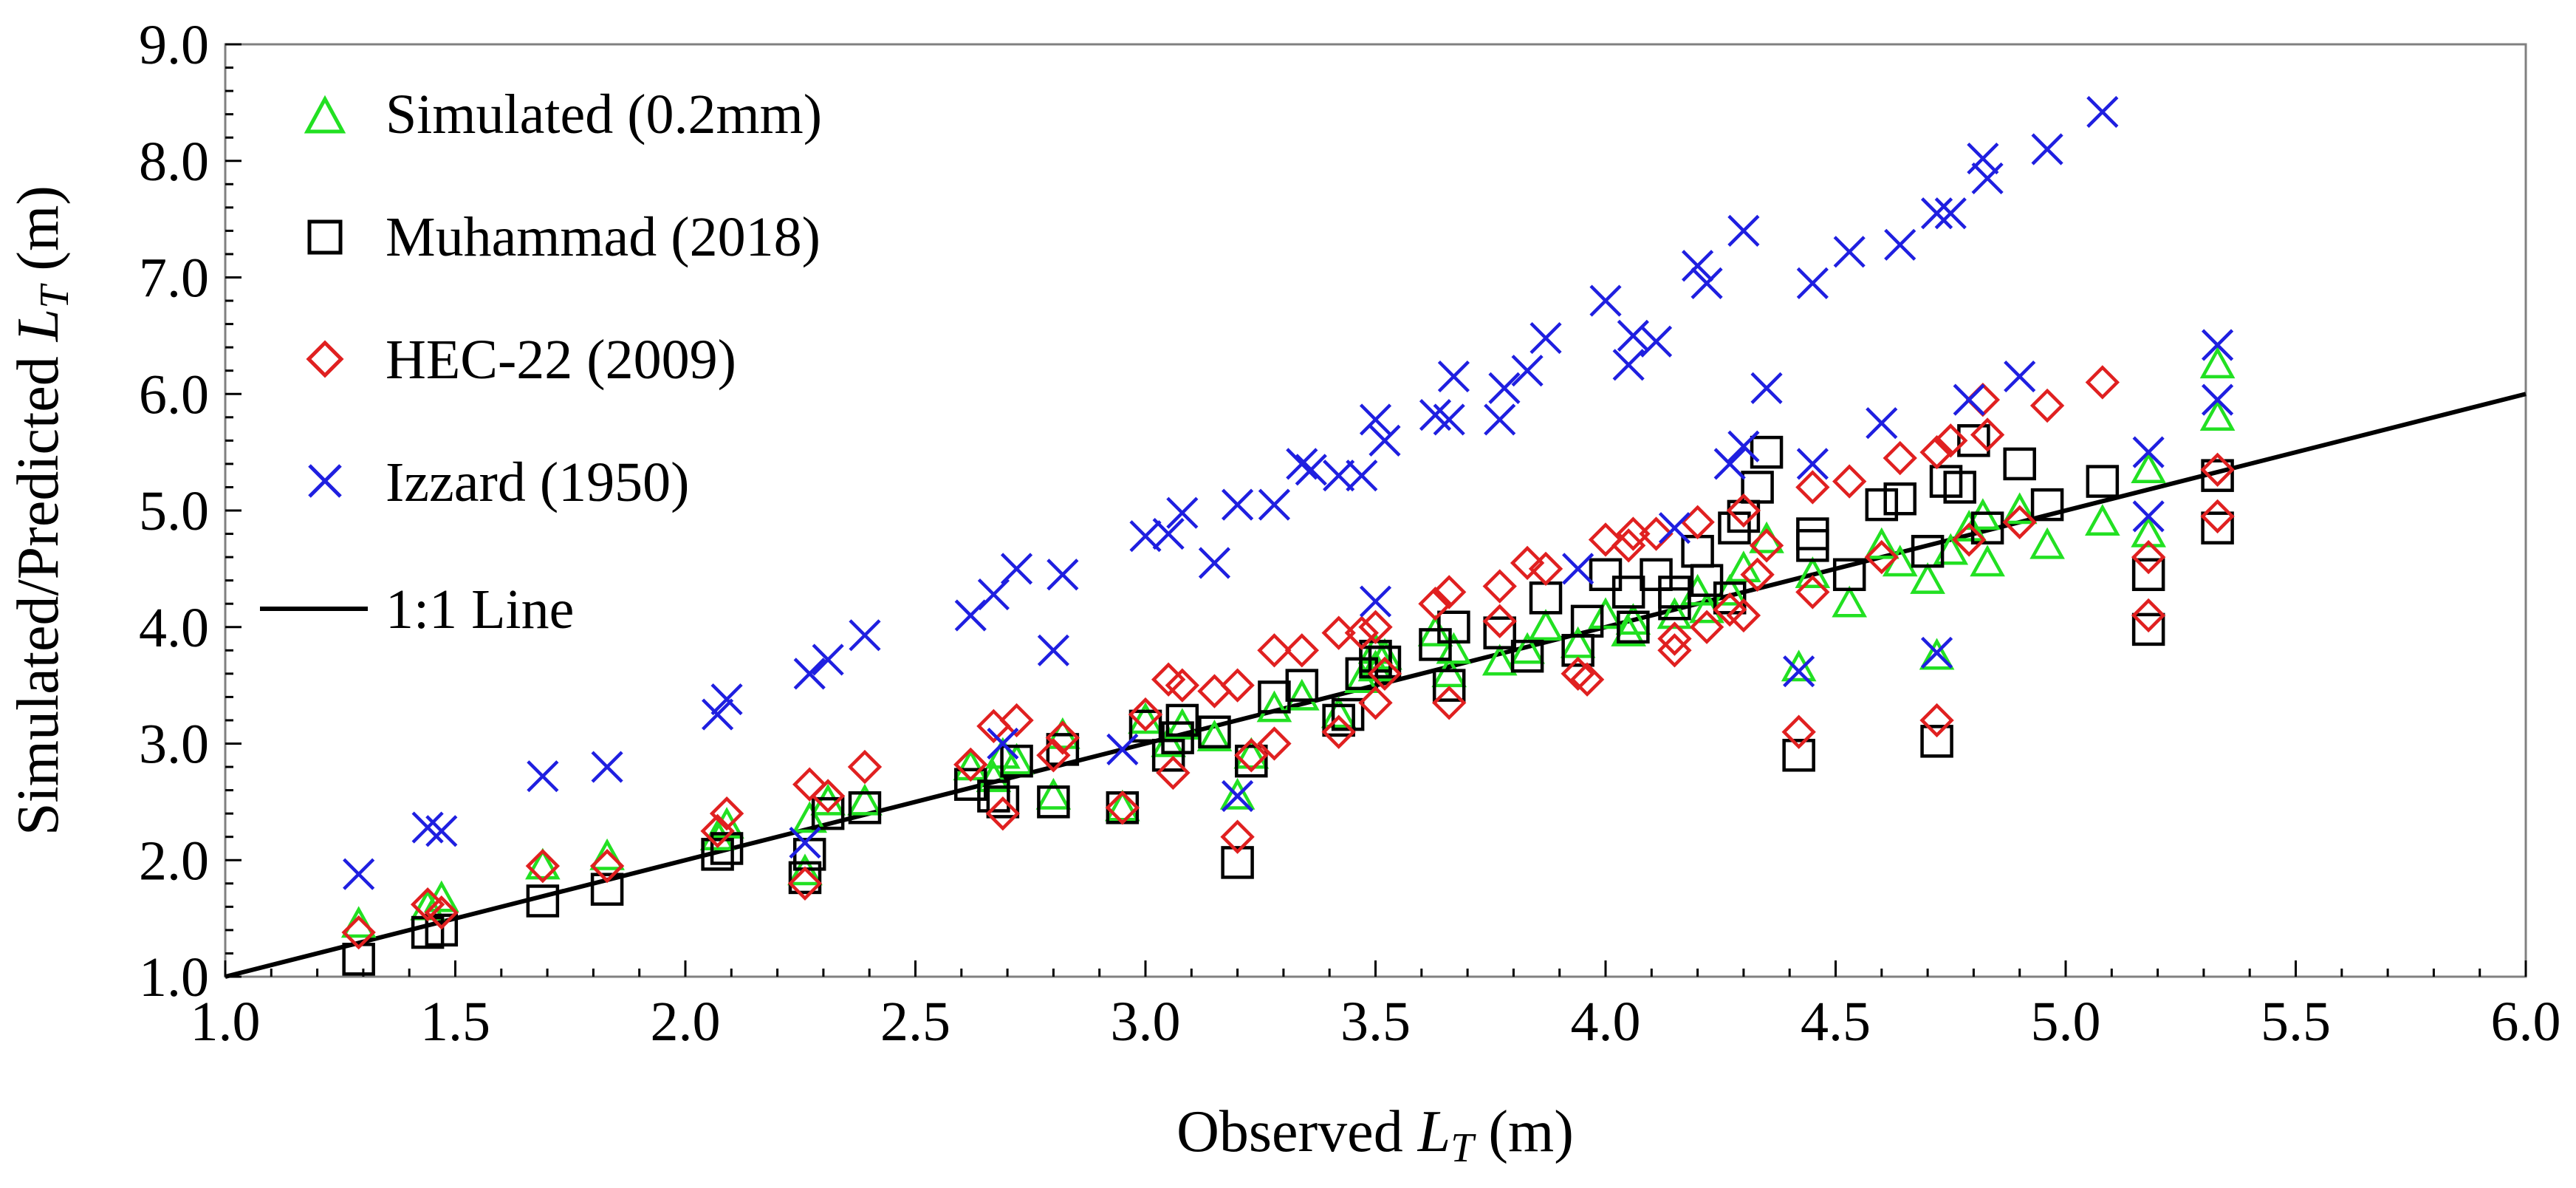  Describe the element at coordinates (521, 360) in the screenshot. I see `legend-item-hec22: HEC-22 (2009)` at that location.